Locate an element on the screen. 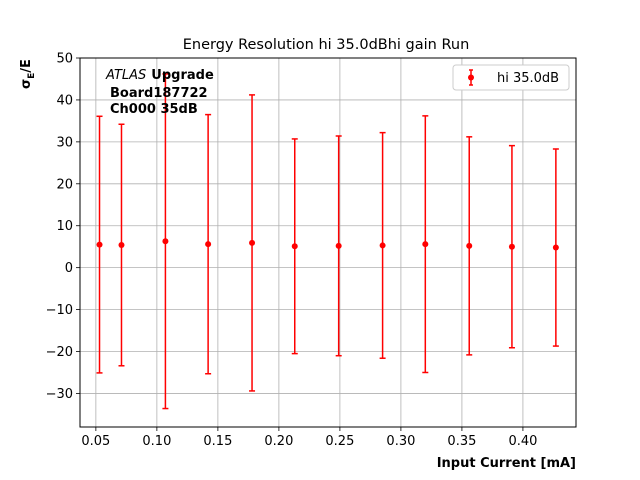 Image resolution: width=640 pixels, height=480 pixels. x-tick-label: 0.40 is located at coordinates (522, 441).